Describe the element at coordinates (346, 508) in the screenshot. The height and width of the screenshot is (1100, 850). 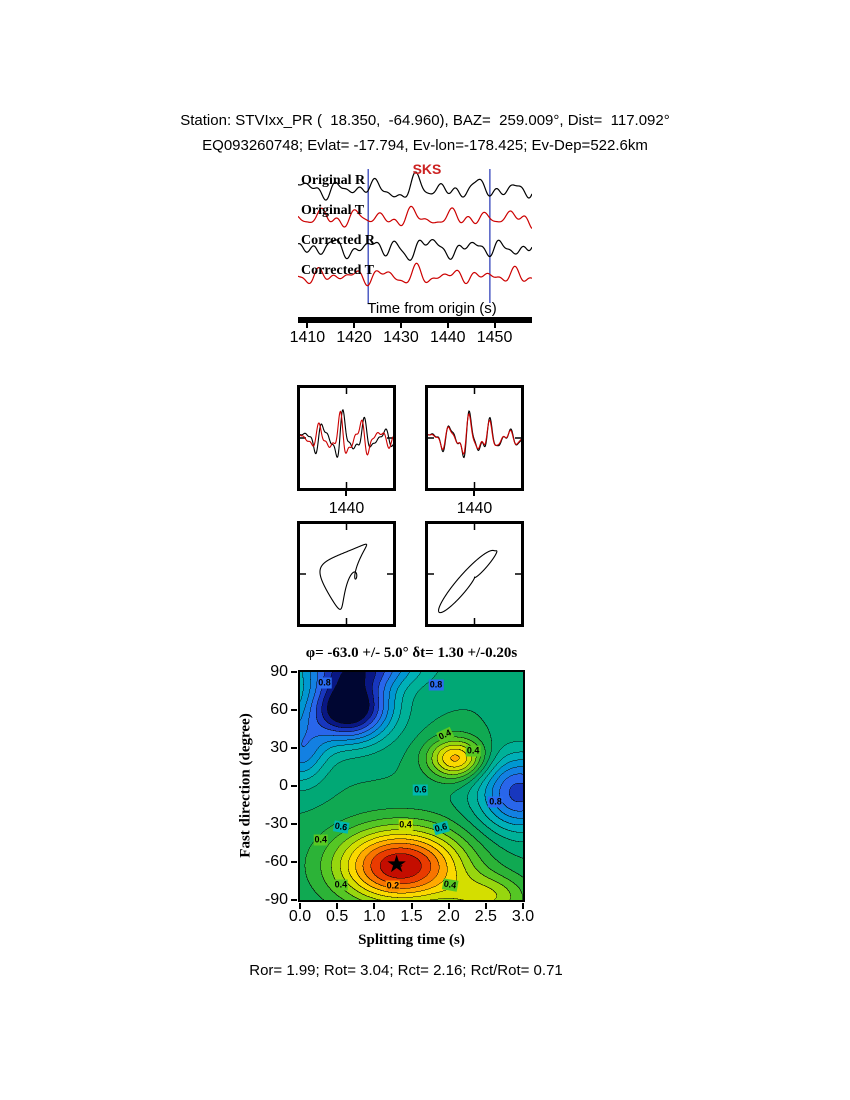
I see `comparison-left-tick-label: 1440` at that location.